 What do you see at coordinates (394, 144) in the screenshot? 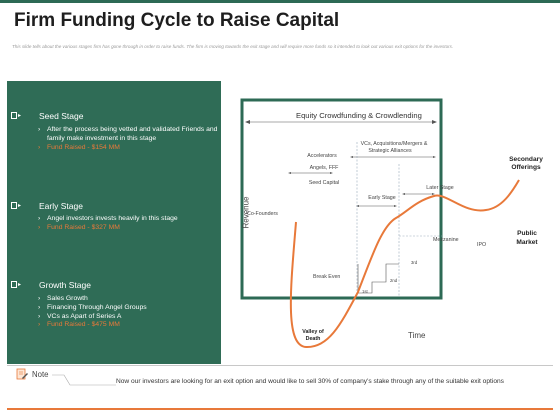
I see `vcs-label: VCs, Acquisitions/Mergers &` at bounding box center [394, 144].